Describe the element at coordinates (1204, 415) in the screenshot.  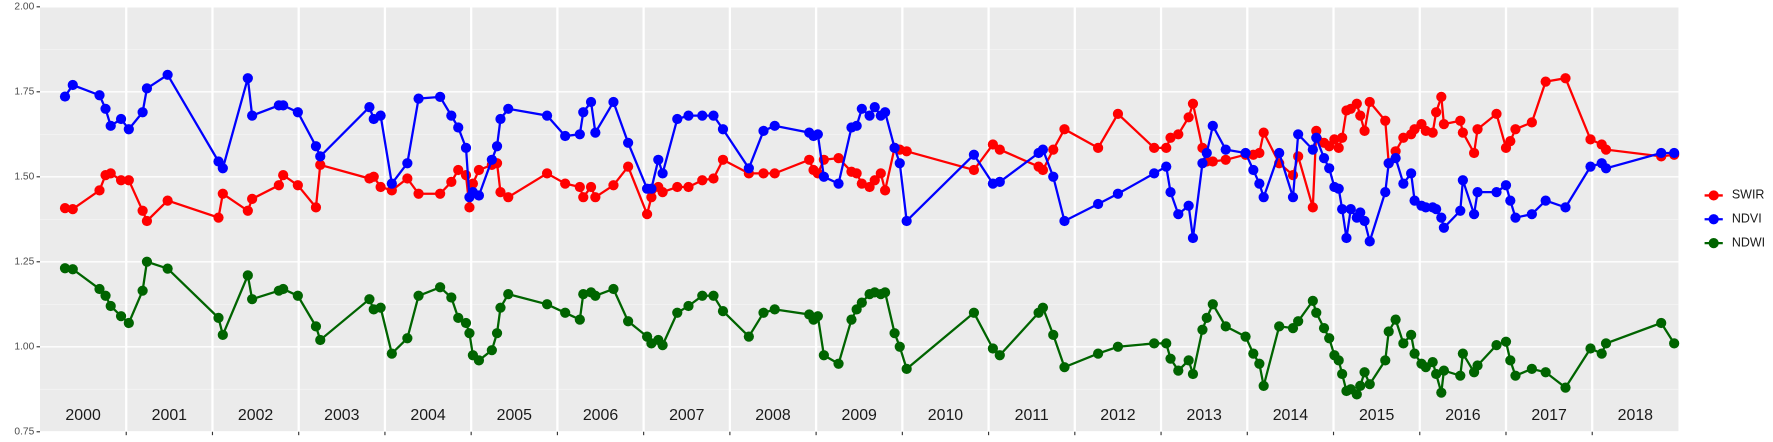
I see `x-tick-label: 2013` at that location.